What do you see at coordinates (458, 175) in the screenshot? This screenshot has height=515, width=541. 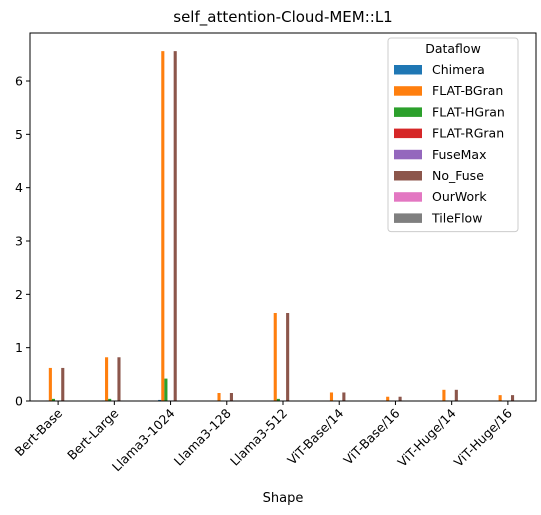 I see `legend-entry: No_Fuse` at bounding box center [458, 175].